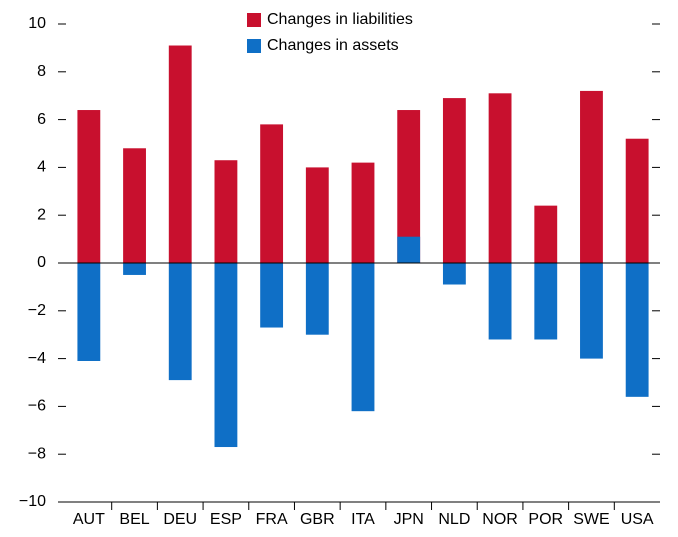 This screenshot has height=537, width=678. What do you see at coordinates (41, 262) in the screenshot?
I see `y-tick-label: 0` at bounding box center [41, 262].